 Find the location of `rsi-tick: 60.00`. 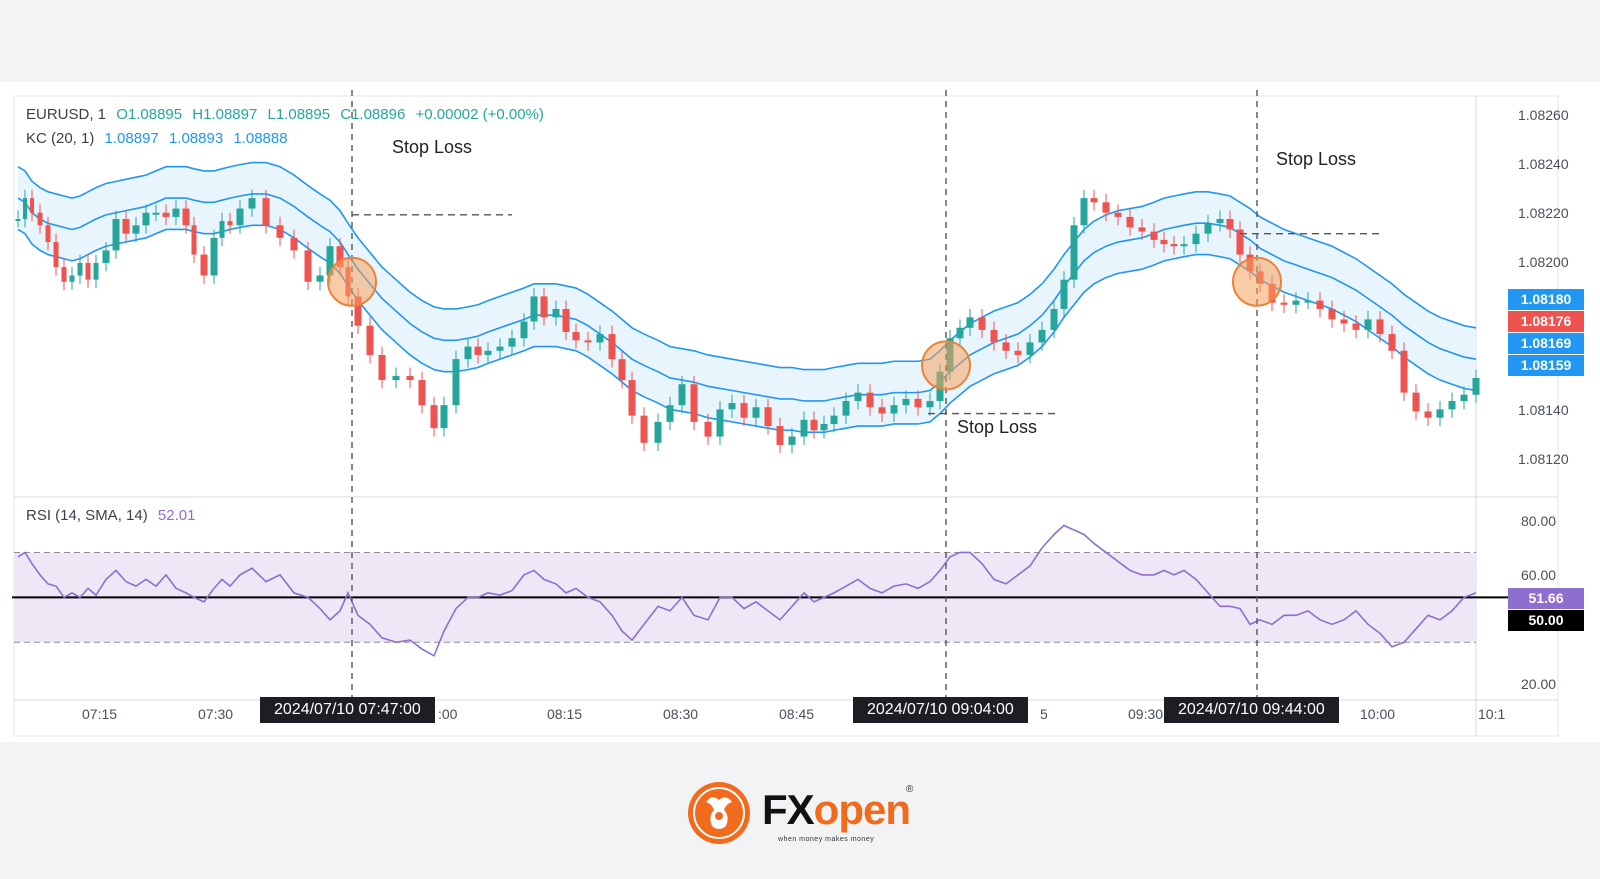

rsi-tick: 60.00 is located at coordinates (1539, 575).